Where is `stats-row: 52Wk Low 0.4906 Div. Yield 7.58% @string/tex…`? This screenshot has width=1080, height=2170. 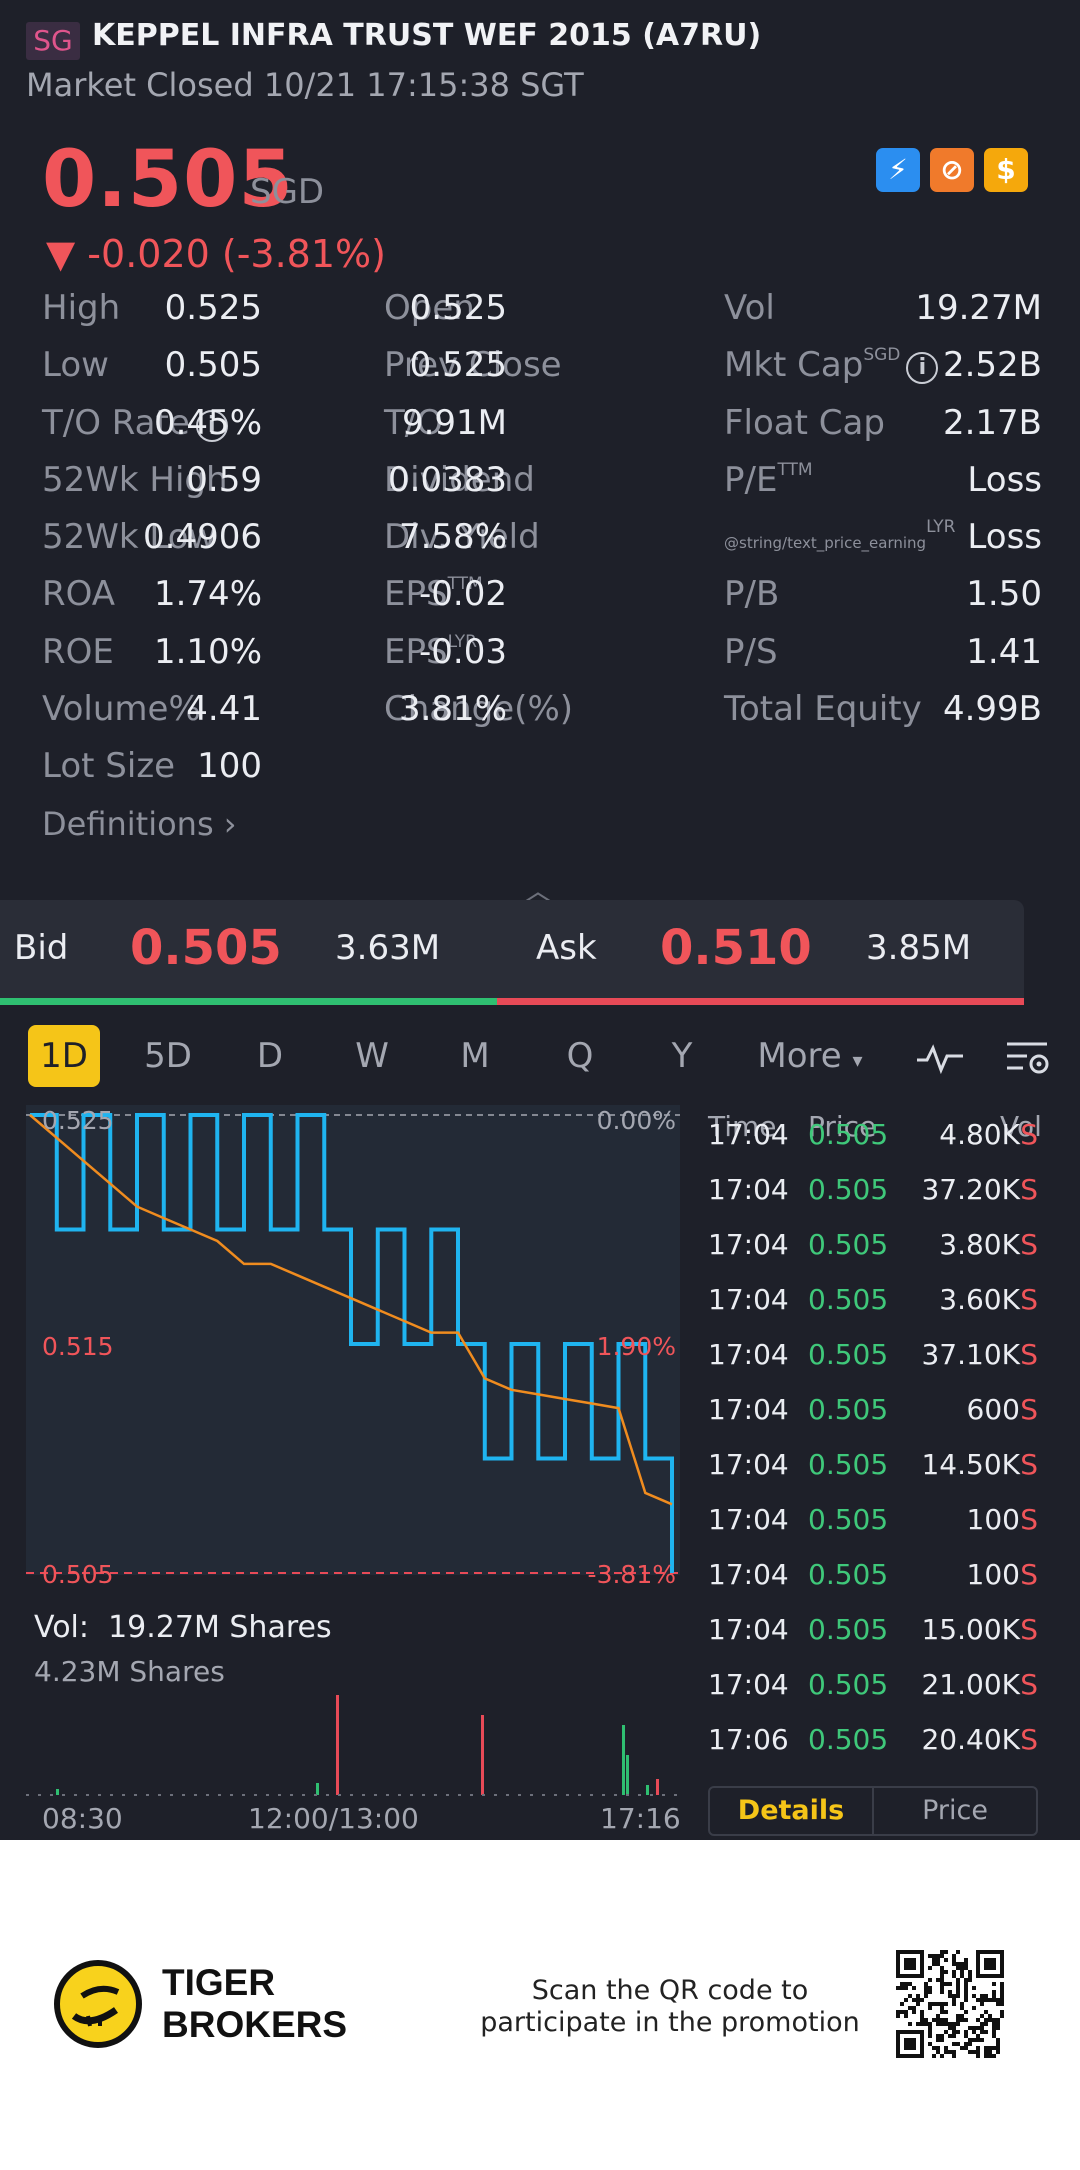 stats-row: 52Wk Low 0.4906 Div. Yield 7.58% @string/tex… is located at coordinates (542, 545).